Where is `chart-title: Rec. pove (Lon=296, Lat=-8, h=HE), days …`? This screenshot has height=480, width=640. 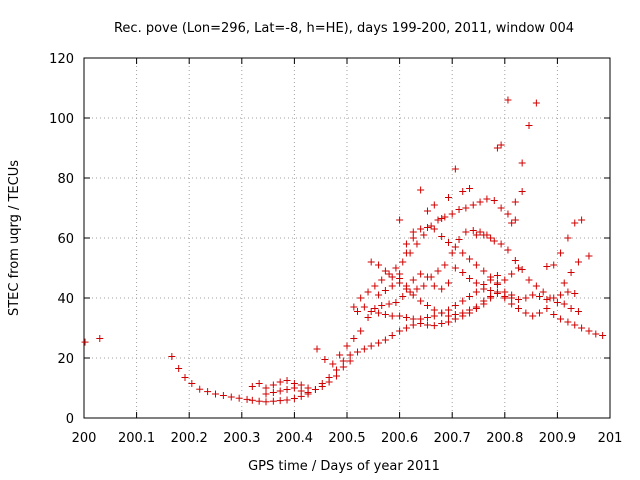 chart-title: Rec. pove (Lon=296, Lat=-8, h=HE), days … is located at coordinates (344, 28).